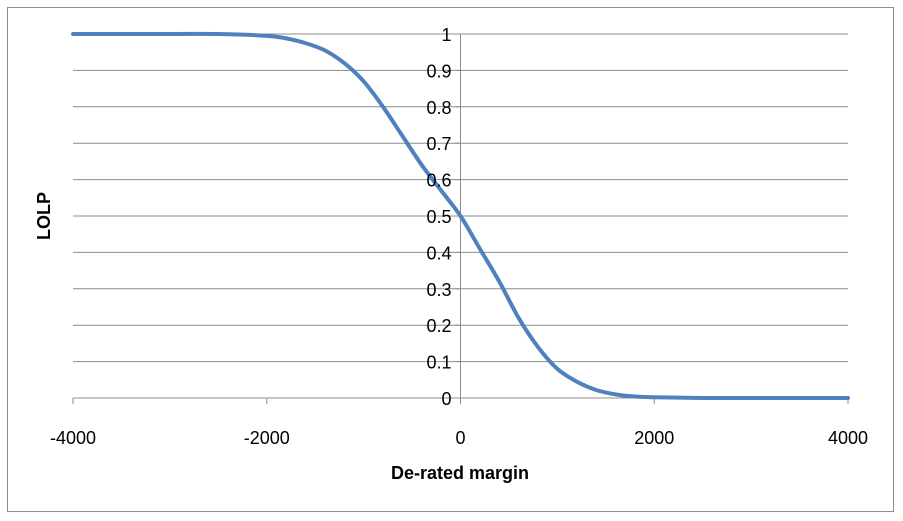 The image size is (903, 521). What do you see at coordinates (460, 473) in the screenshot?
I see `x-axis-title: De-rated margin` at bounding box center [460, 473].